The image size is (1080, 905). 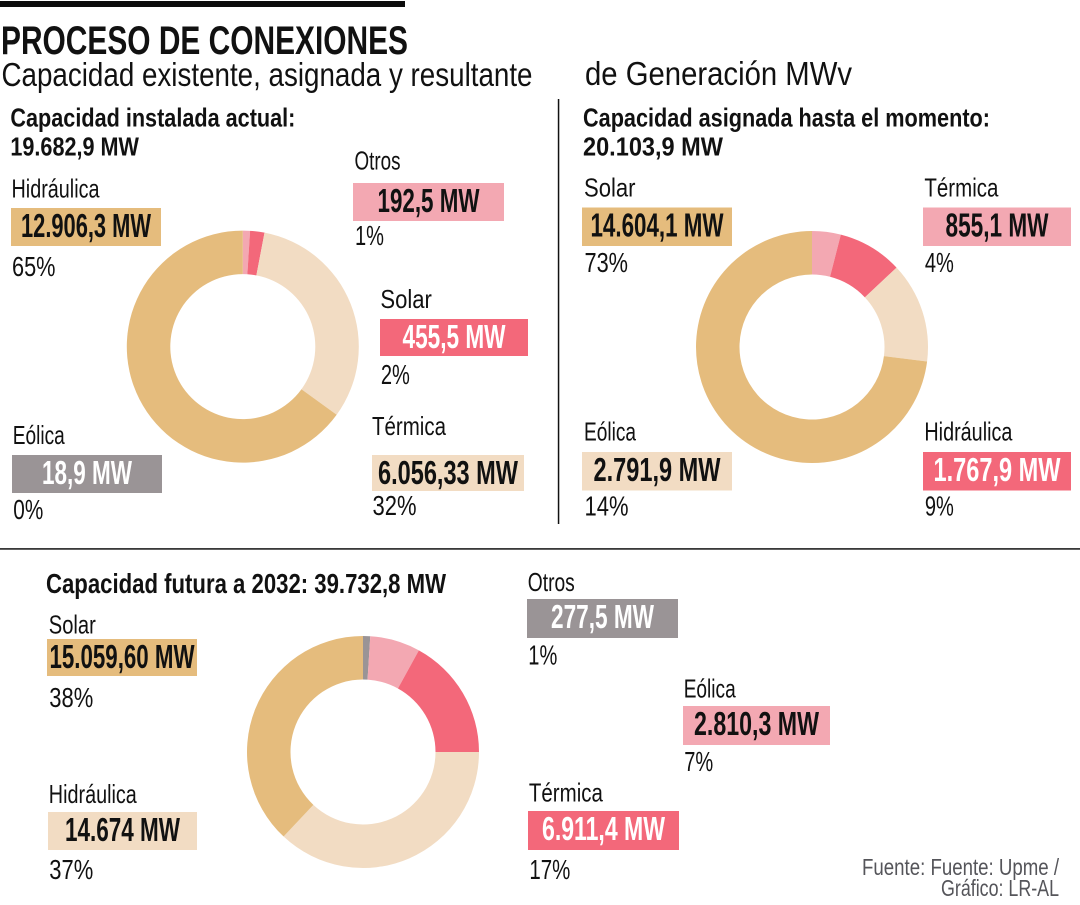 I want to click on svg-text: 38%, so click(x=71, y=697).